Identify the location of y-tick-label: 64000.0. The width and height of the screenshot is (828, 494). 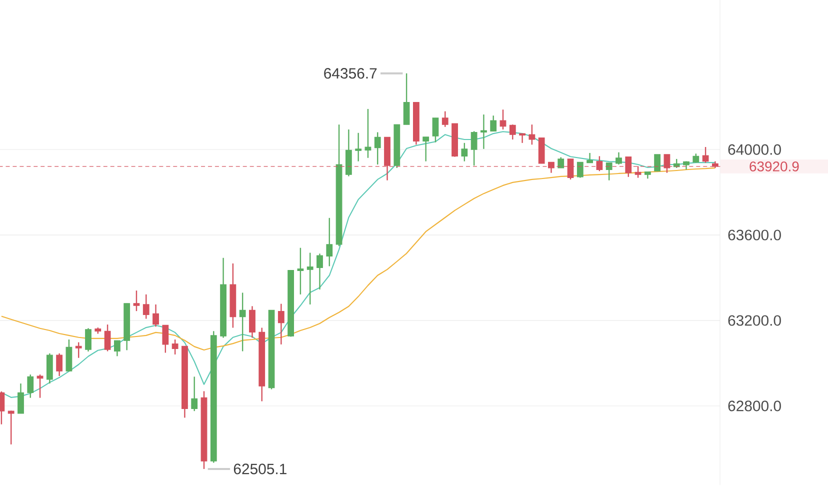
(754, 149).